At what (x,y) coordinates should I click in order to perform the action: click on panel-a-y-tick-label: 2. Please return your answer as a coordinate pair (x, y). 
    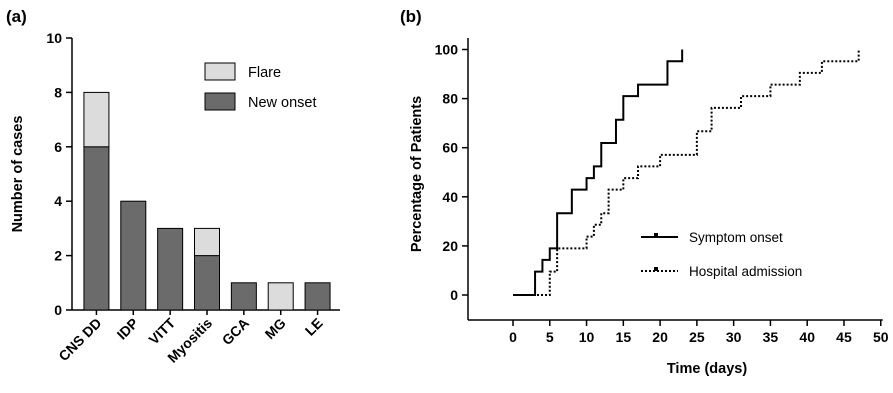
    Looking at the image, I should click on (58, 256).